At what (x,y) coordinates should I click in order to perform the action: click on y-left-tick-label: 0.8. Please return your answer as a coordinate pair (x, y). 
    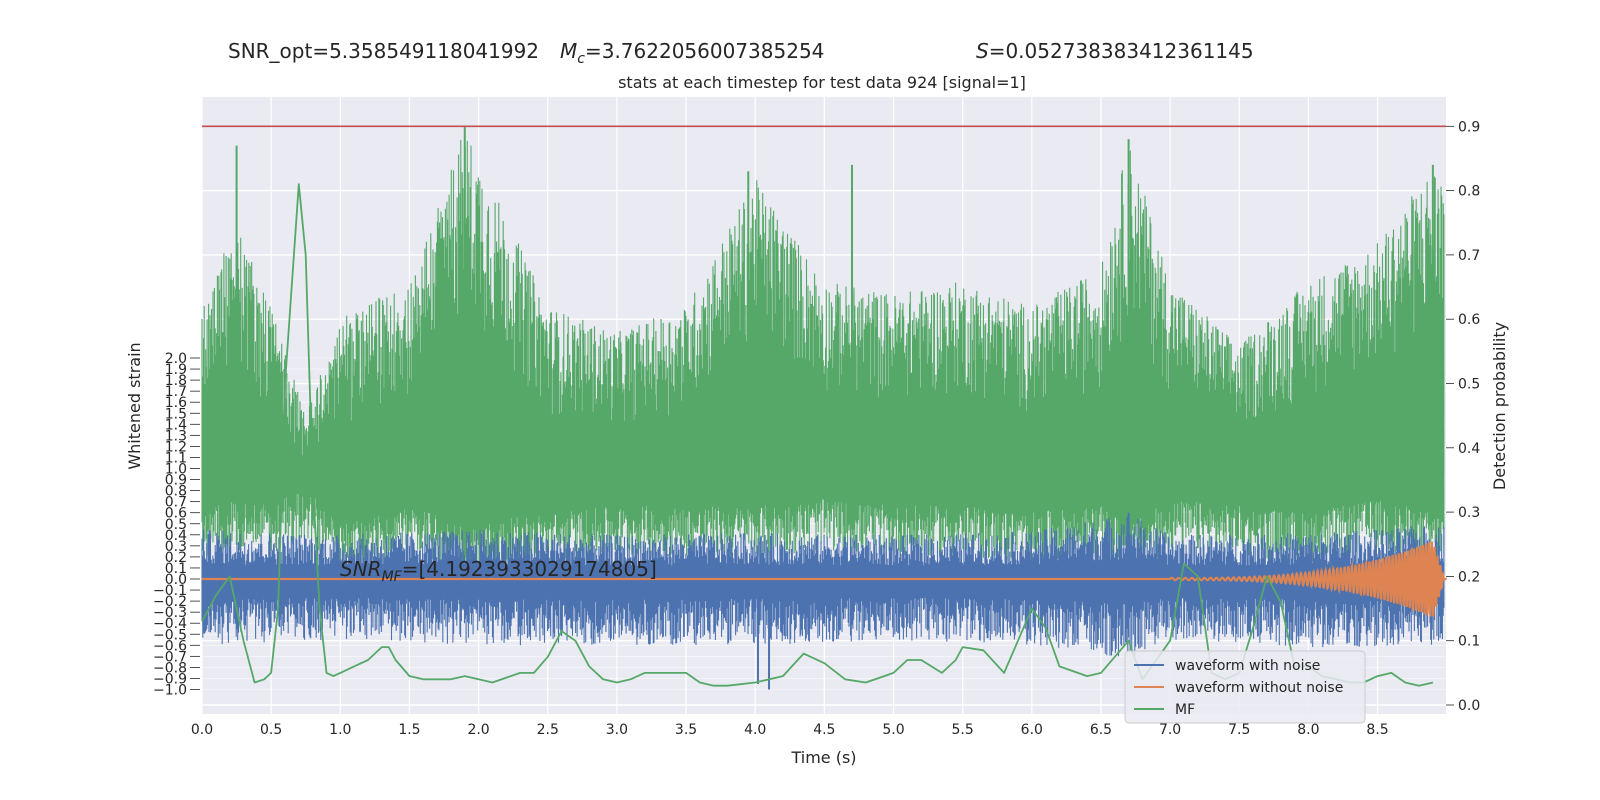
    Looking at the image, I should click on (176, 492).